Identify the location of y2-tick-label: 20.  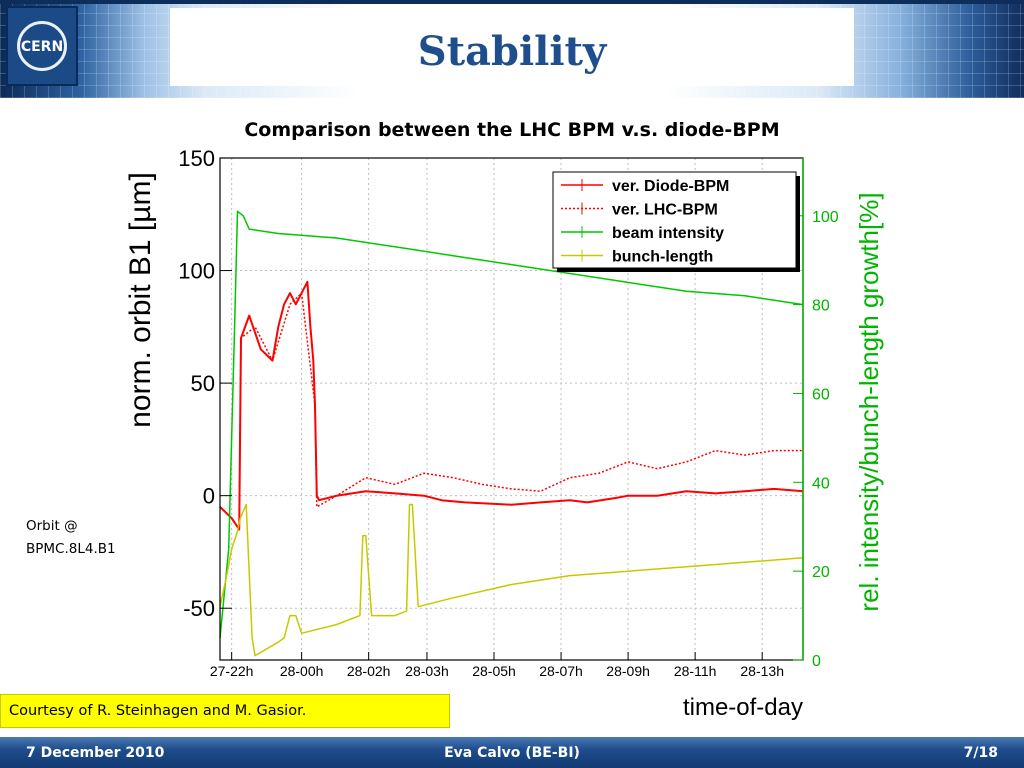
(821, 572).